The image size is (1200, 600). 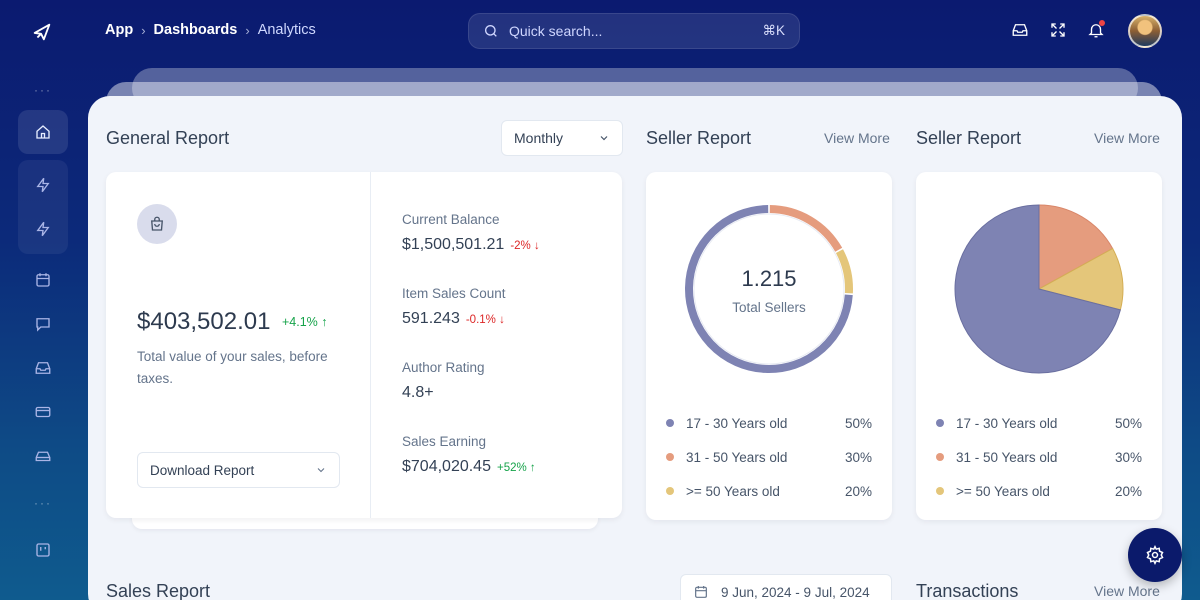 What do you see at coordinates (444, 441) in the screenshot?
I see `stat-label: Sales Earning` at bounding box center [444, 441].